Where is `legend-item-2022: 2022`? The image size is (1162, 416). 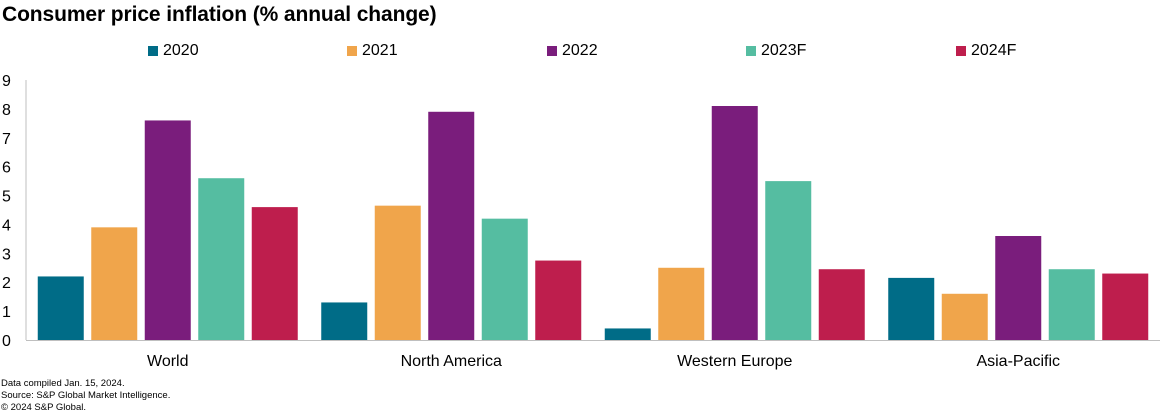
legend-item-2022: 2022 is located at coordinates (572, 51).